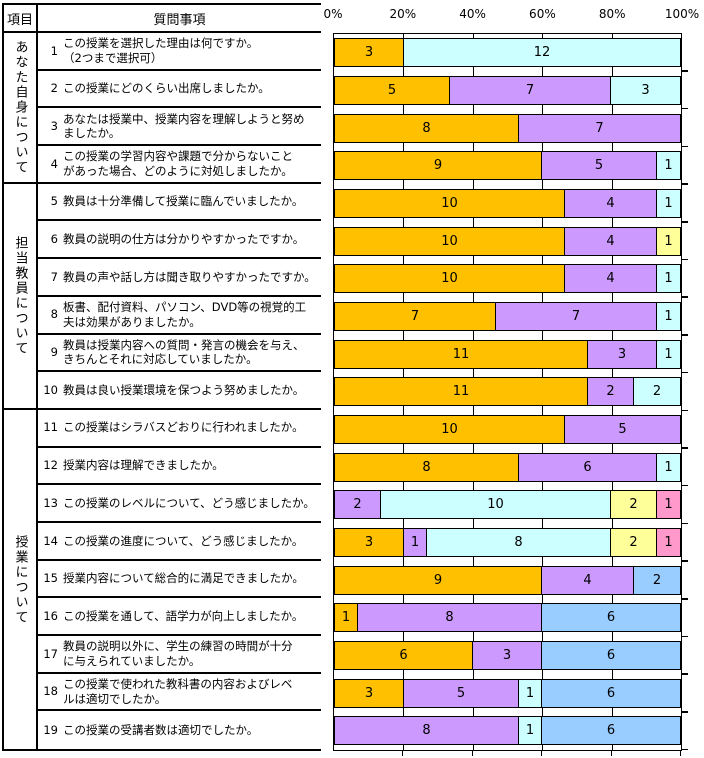 This screenshot has width=704, height=758. I want to click on question-text: この授業で使われた教科書の内容およびレベ ルは適切でしたか。, so click(178, 691).